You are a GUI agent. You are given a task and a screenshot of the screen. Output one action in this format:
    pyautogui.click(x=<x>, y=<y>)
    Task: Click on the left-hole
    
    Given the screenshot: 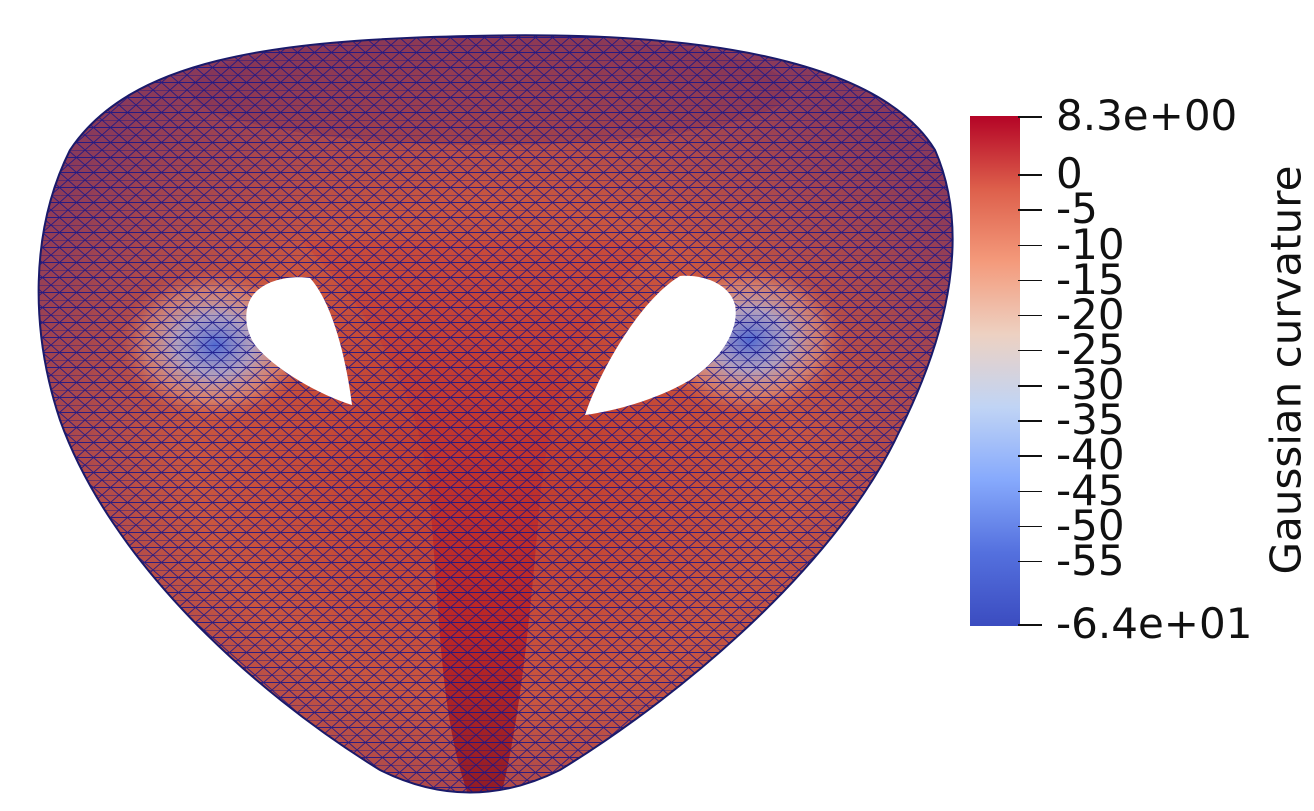 What is the action you would take?
    pyautogui.click(x=299, y=341)
    